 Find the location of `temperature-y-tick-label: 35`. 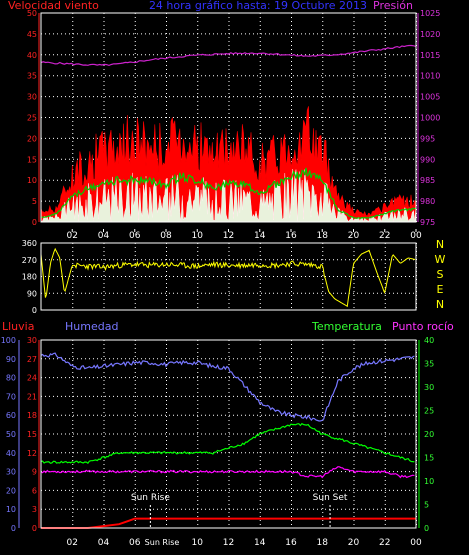

temperature-y-tick-label: 35 is located at coordinates (429, 364).